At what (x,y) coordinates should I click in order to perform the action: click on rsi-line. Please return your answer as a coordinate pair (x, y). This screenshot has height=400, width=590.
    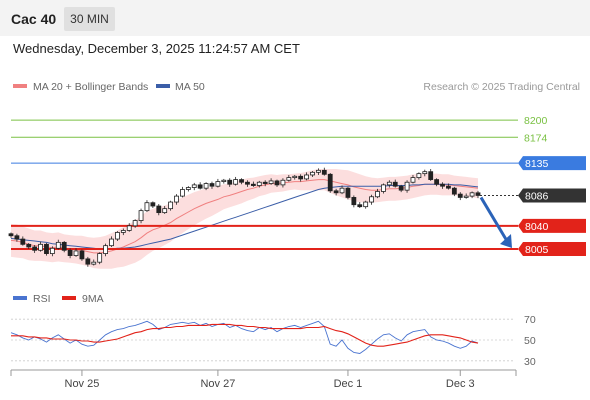
    Looking at the image, I should click on (244, 337).